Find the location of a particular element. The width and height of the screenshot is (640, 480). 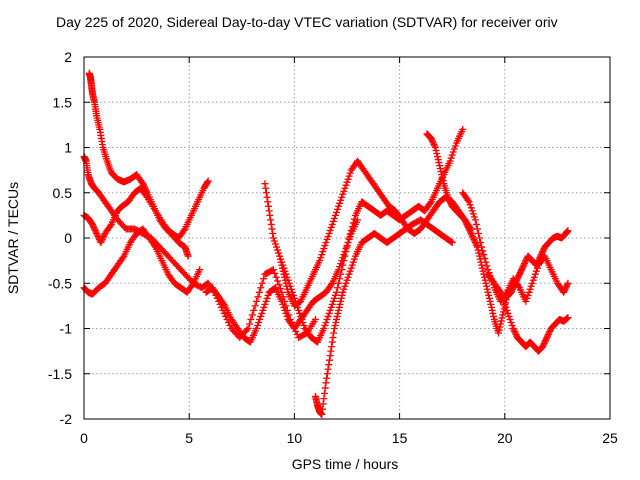

x-axis-label: GPS time / hours is located at coordinates (345, 464).